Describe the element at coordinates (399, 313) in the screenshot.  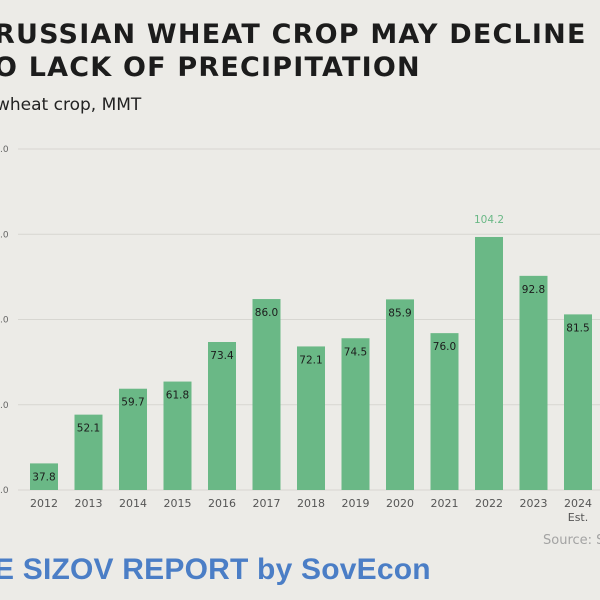
I see `bar-value-label: 85.9` at that location.